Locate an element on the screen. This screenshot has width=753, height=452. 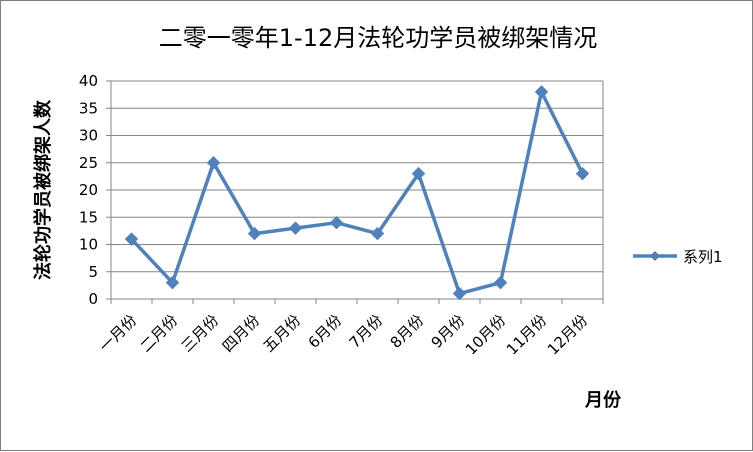
x-tick-label-12: 12月份 is located at coordinates (567, 334).